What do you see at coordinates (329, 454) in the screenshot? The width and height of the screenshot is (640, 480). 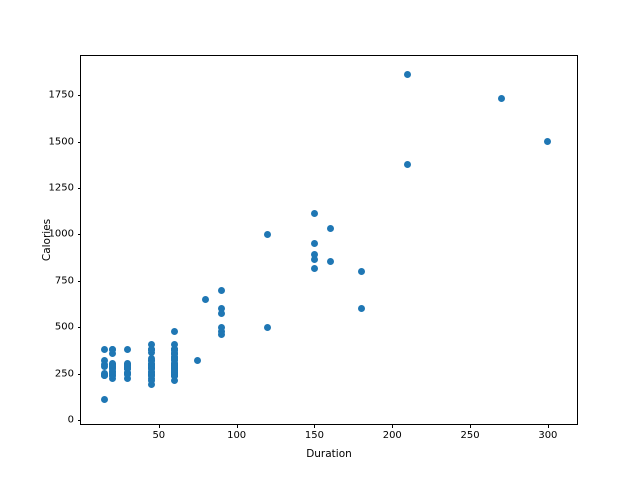 I see `x-axis-label: Duration` at bounding box center [329, 454].